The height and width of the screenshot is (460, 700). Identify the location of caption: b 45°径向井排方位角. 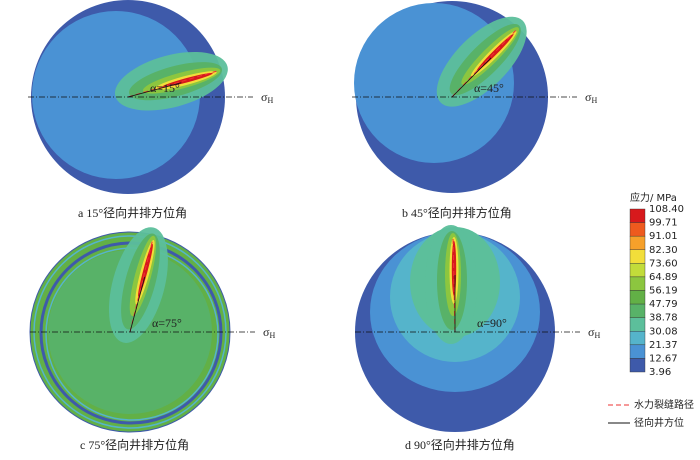
(457, 212).